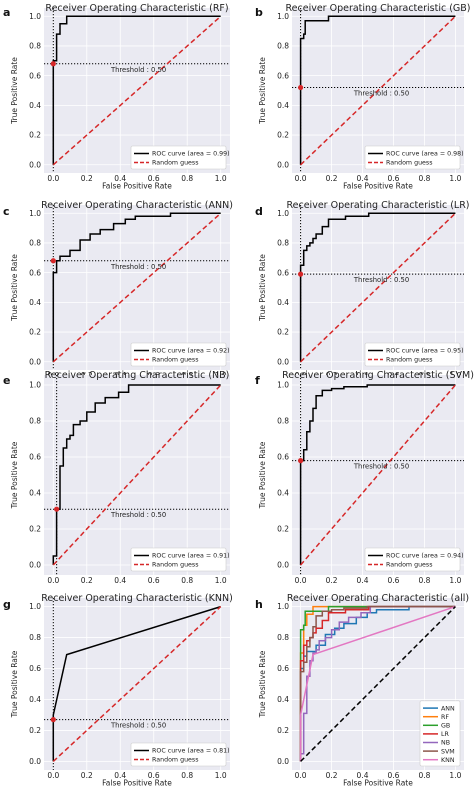  I want to click on panel-letter: a, so click(6, 12).